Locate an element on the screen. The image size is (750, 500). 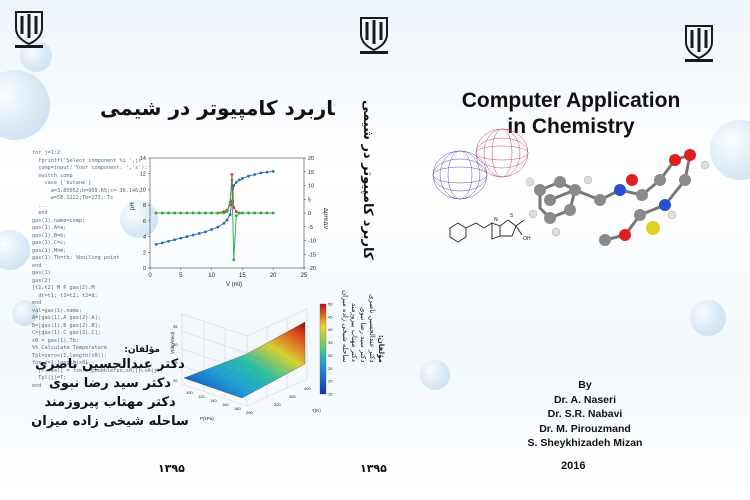
surface-y-tick: 350 is located at coordinates (292, 396).